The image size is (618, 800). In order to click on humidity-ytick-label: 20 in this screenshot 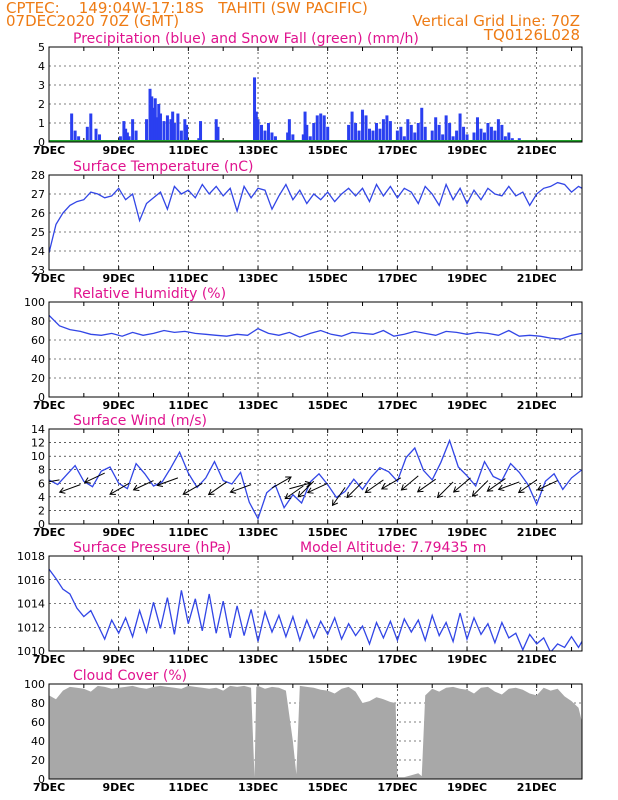, I will do `click(38, 378)`.